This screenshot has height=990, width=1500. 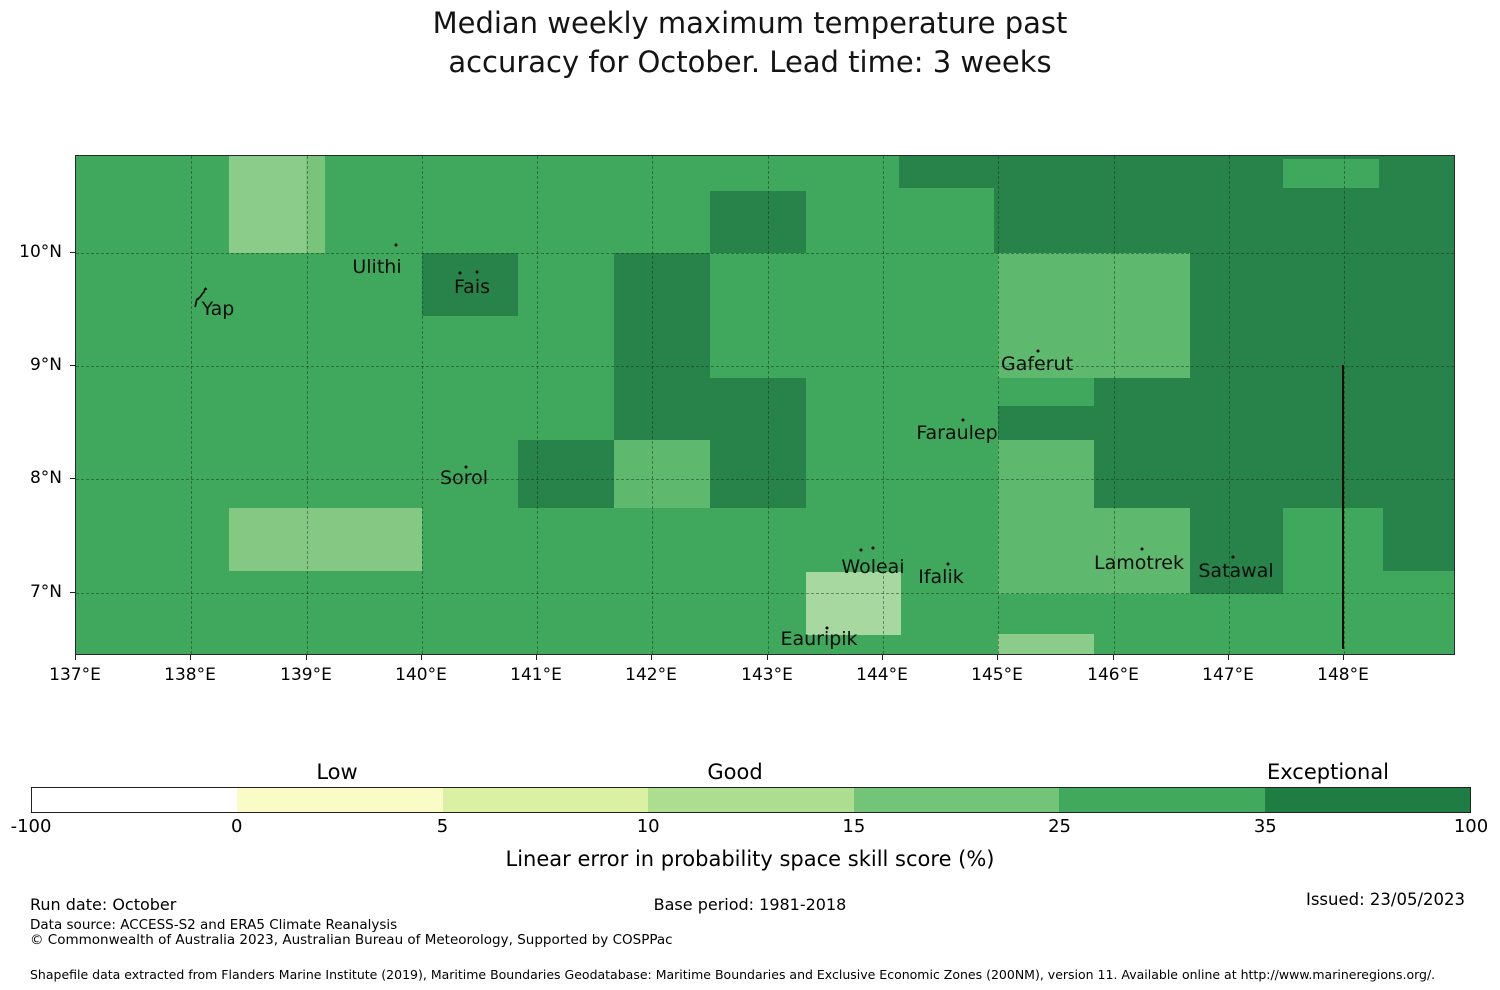 What do you see at coordinates (767, 675) in the screenshot?
I see `x-tick-label: 143°E` at bounding box center [767, 675].